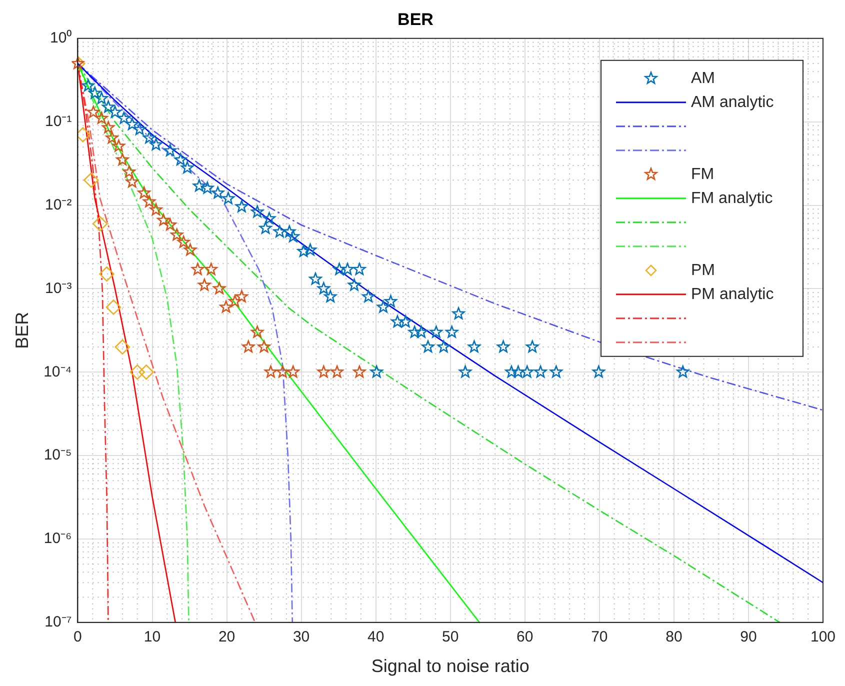 This screenshot has height=686, width=845. I want to click on x-axis-title: Signal to noise ratio, so click(450, 666).